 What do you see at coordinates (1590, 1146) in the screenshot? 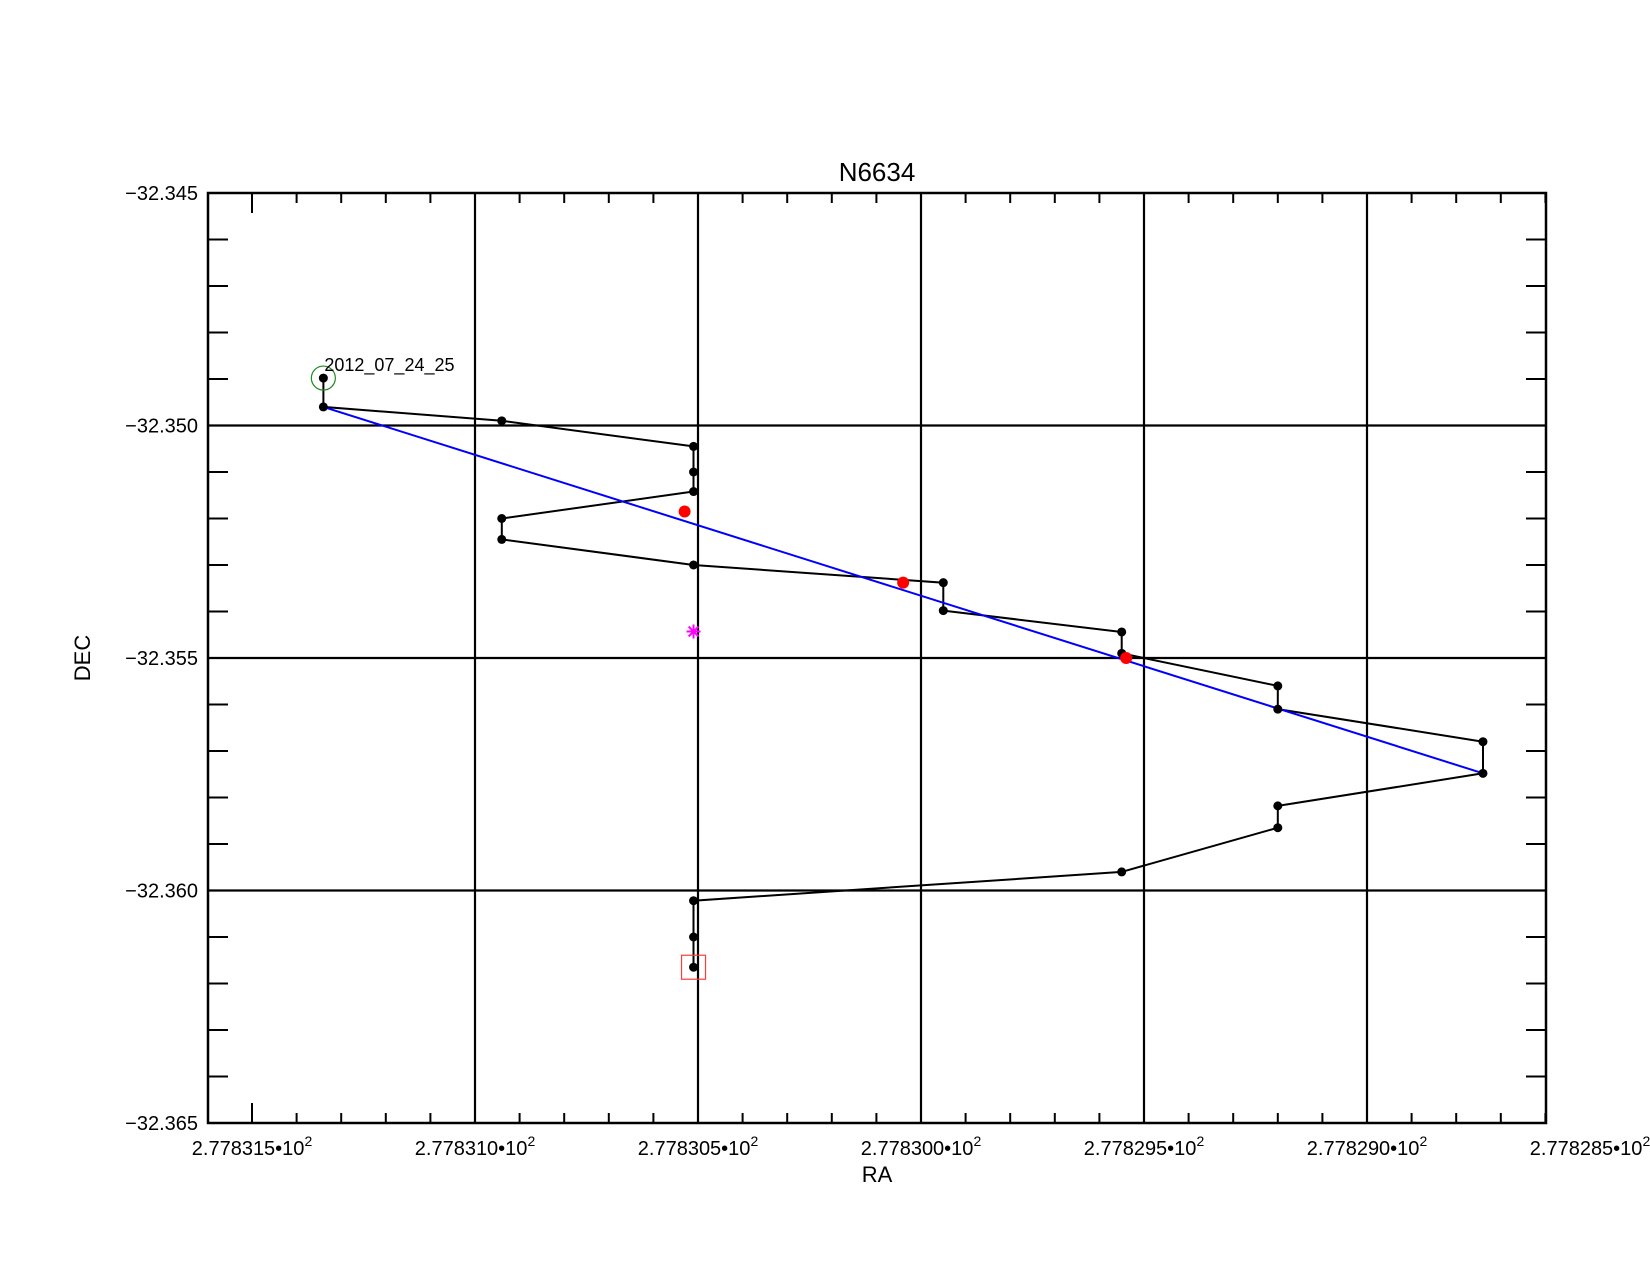
I see `x-tick-label: 2.778285•102` at bounding box center [1590, 1146].